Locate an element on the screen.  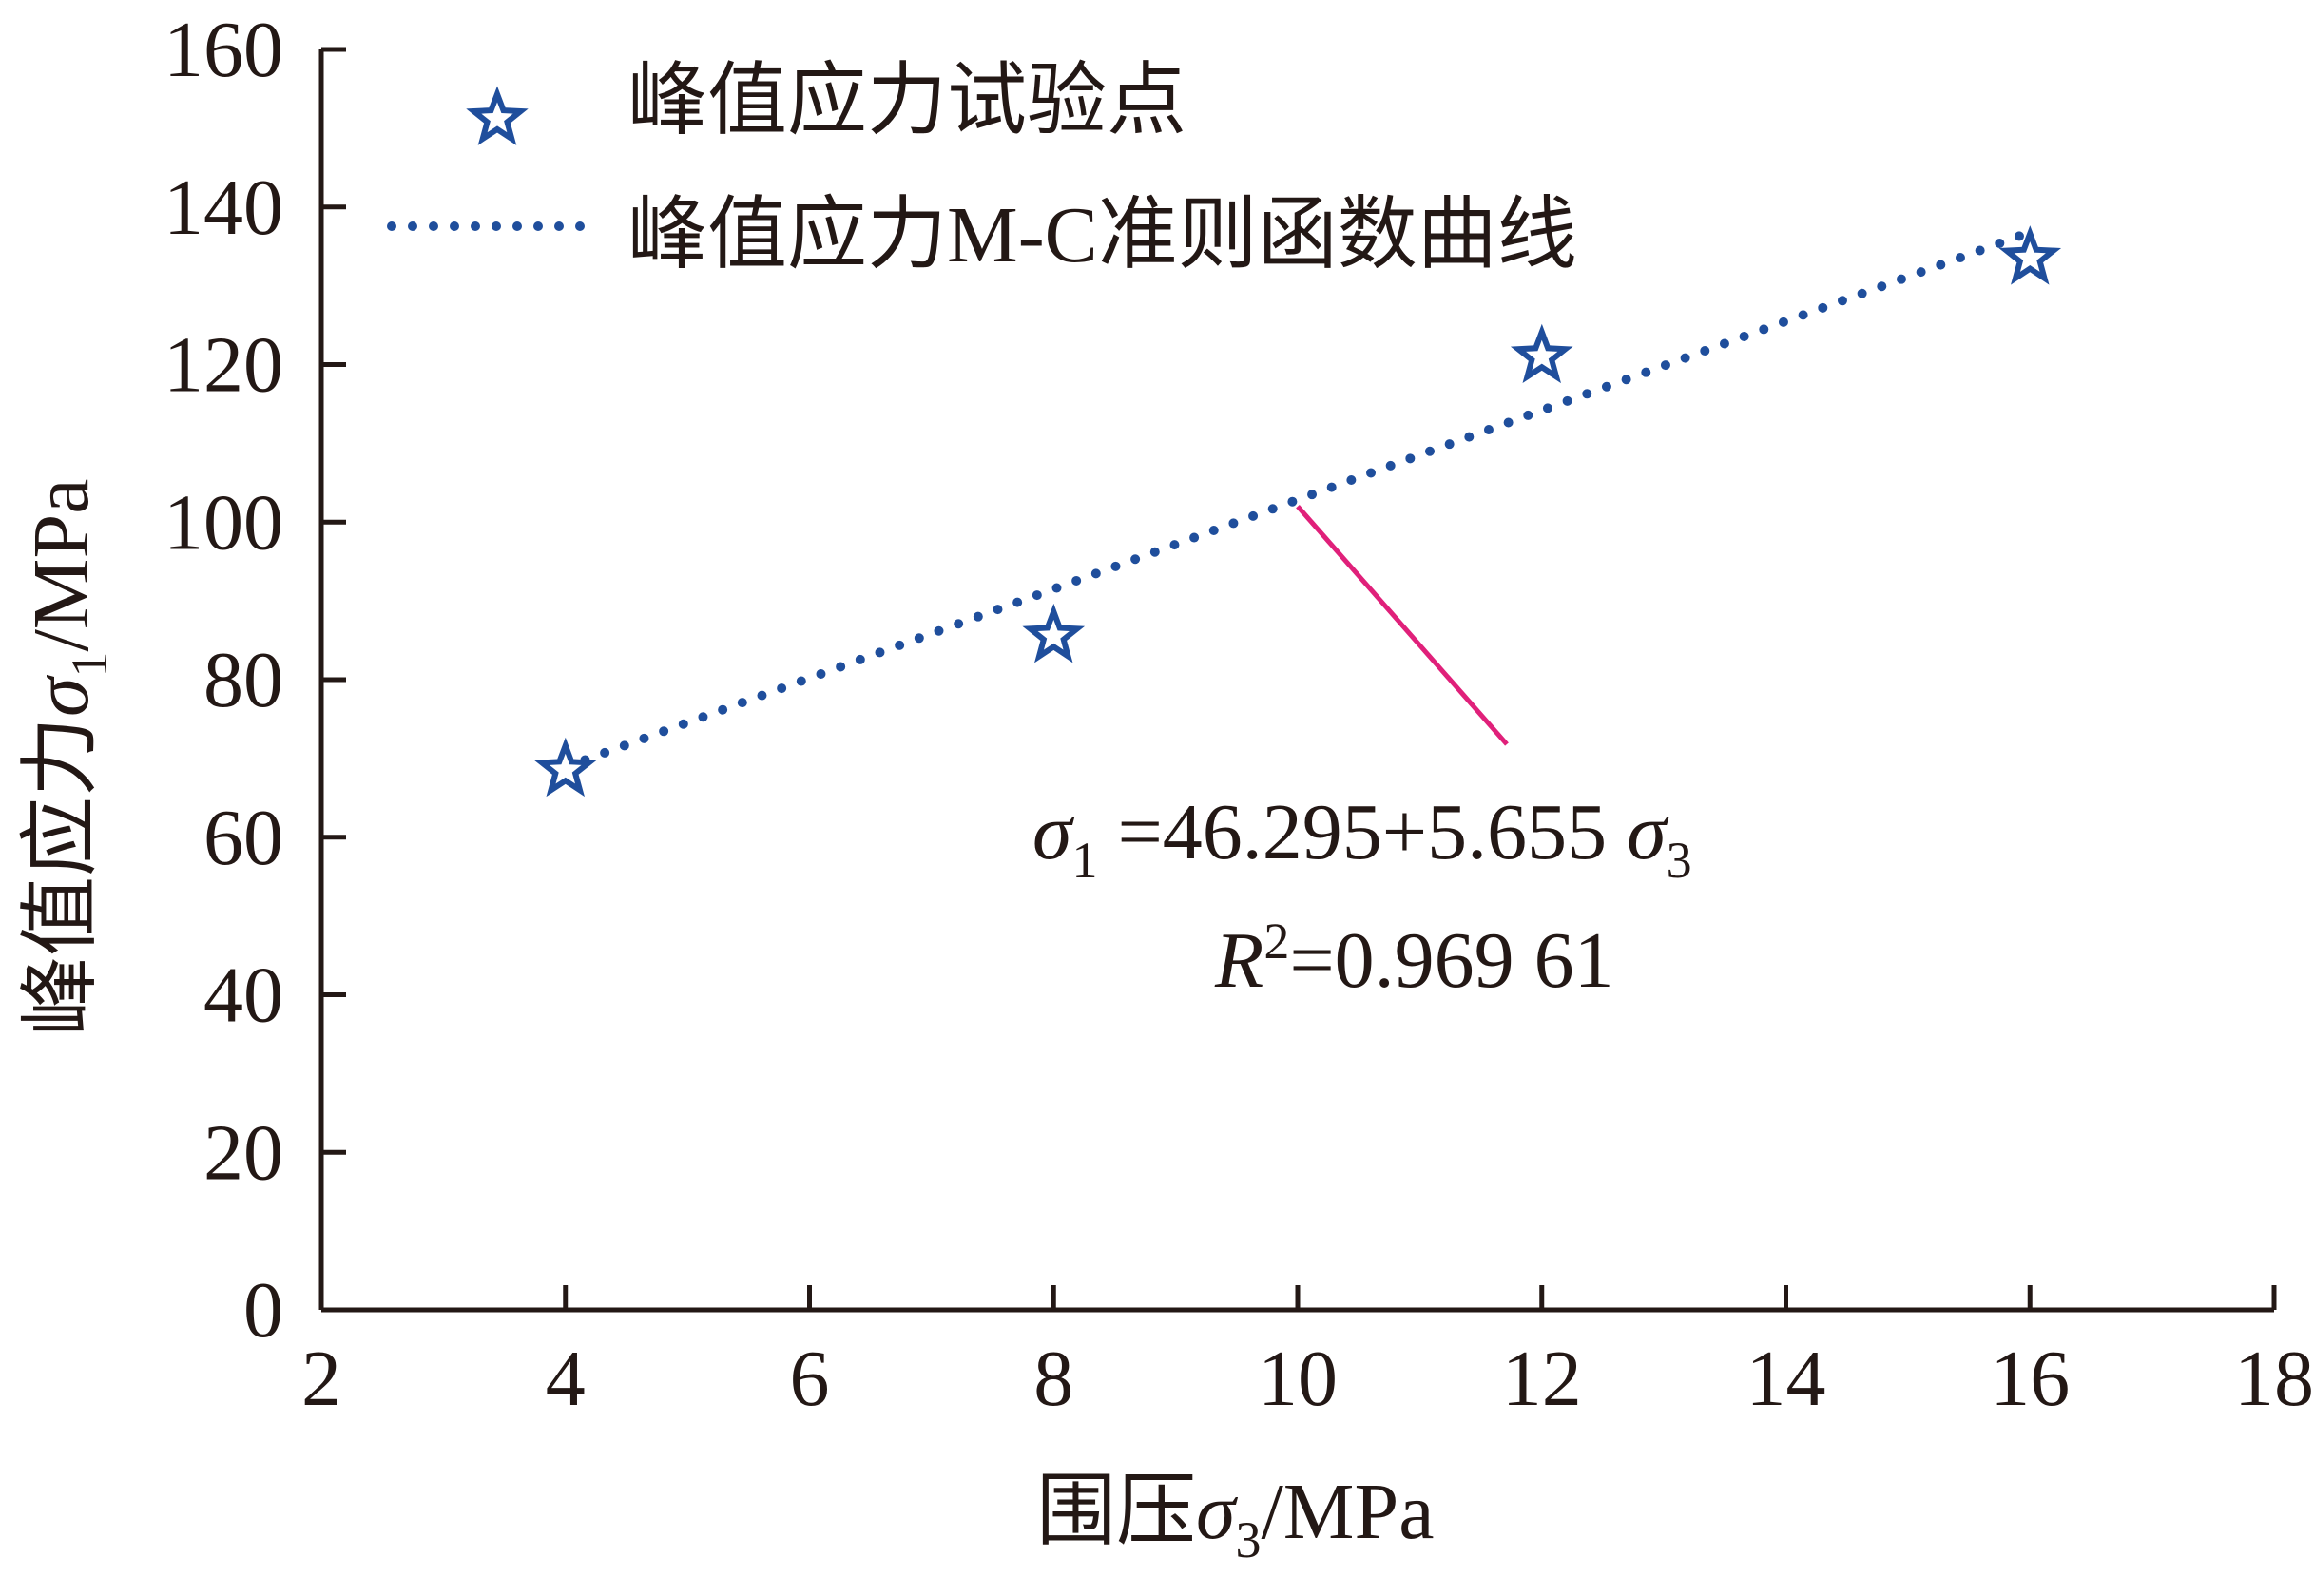
legend-label-fit-line: 峰值应力M-C准则函数曲线 is located at coordinates (1102, 235).